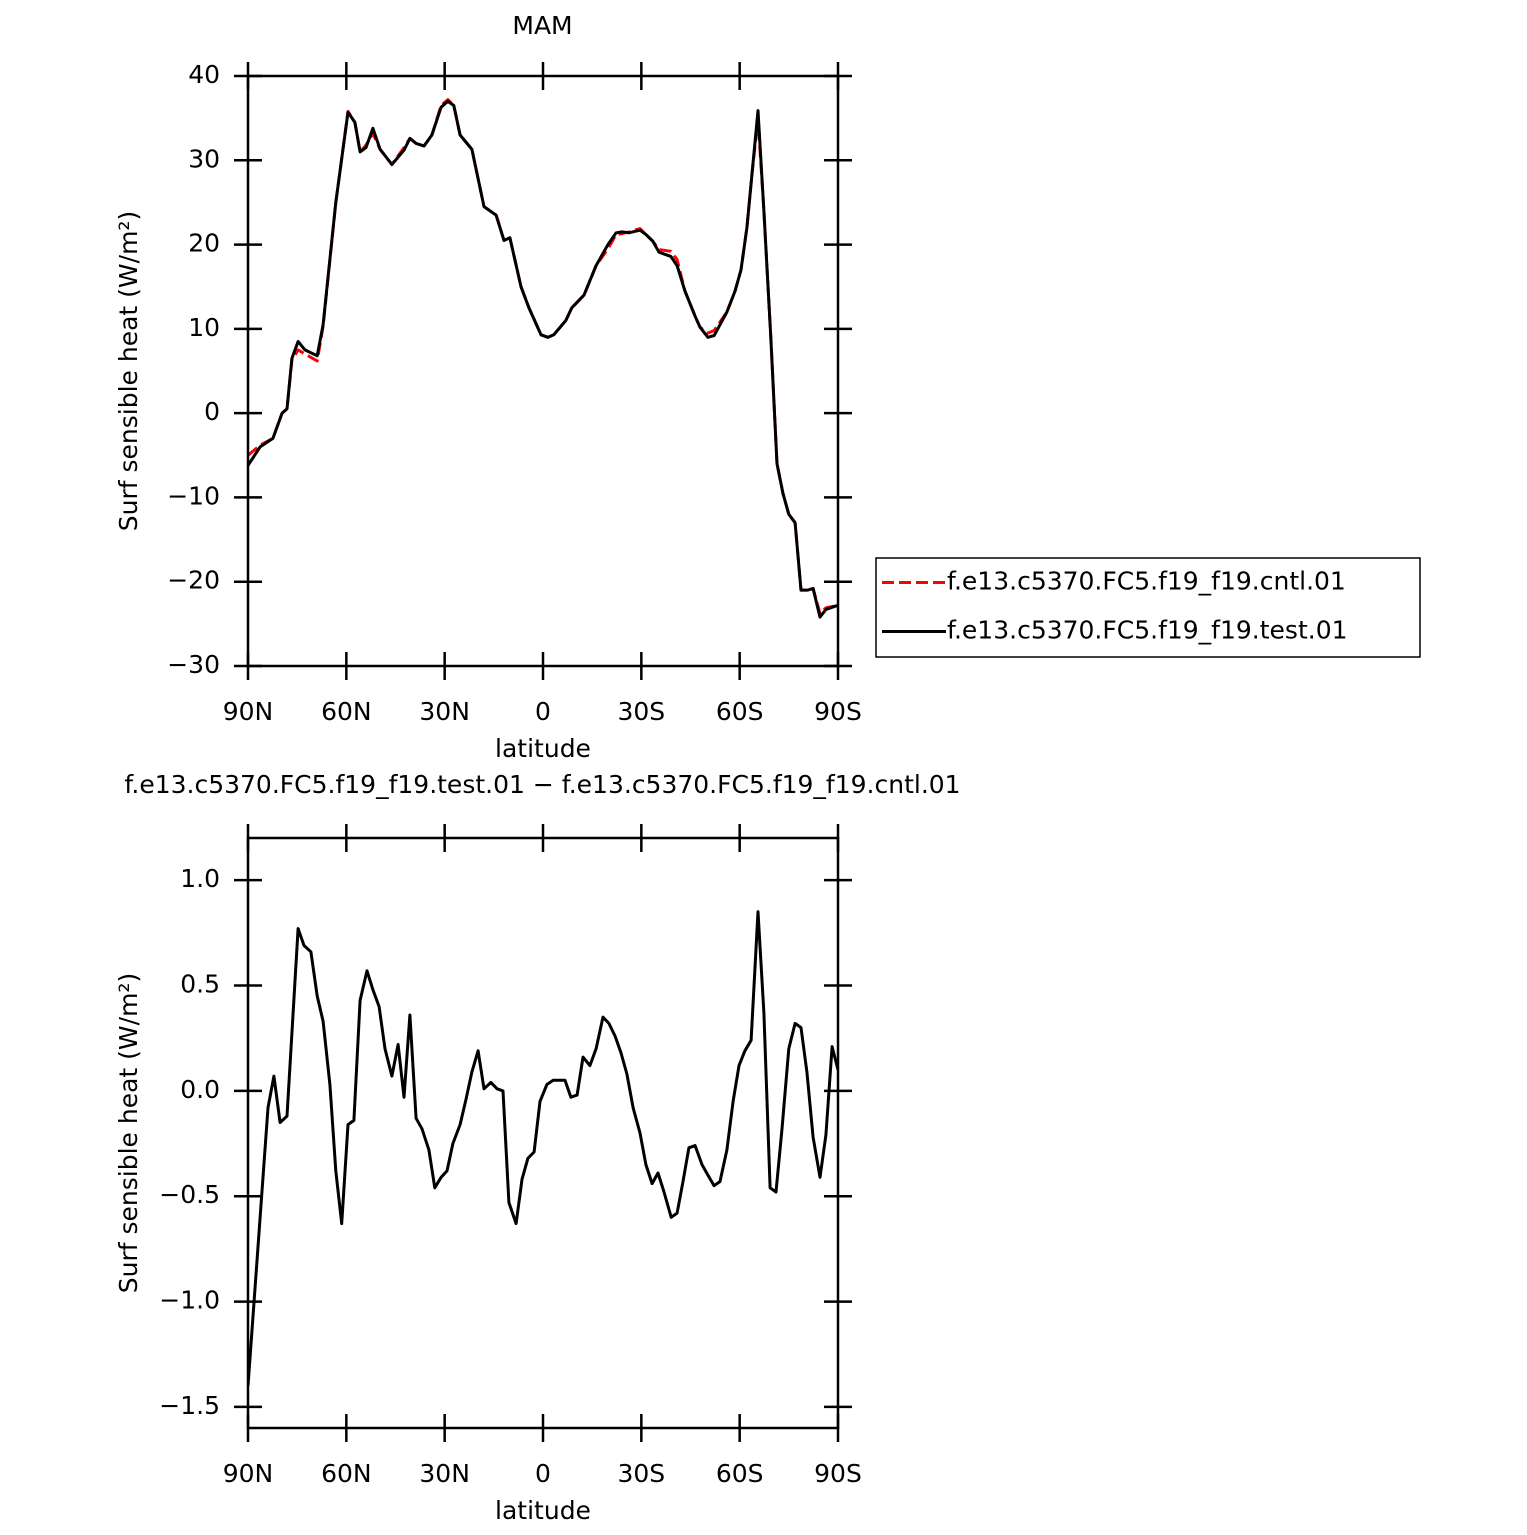  What do you see at coordinates (1147, 630) in the screenshot?
I see `legend-label: f.e13.c5370.FC5.f19_f19.test.01` at bounding box center [1147, 630].